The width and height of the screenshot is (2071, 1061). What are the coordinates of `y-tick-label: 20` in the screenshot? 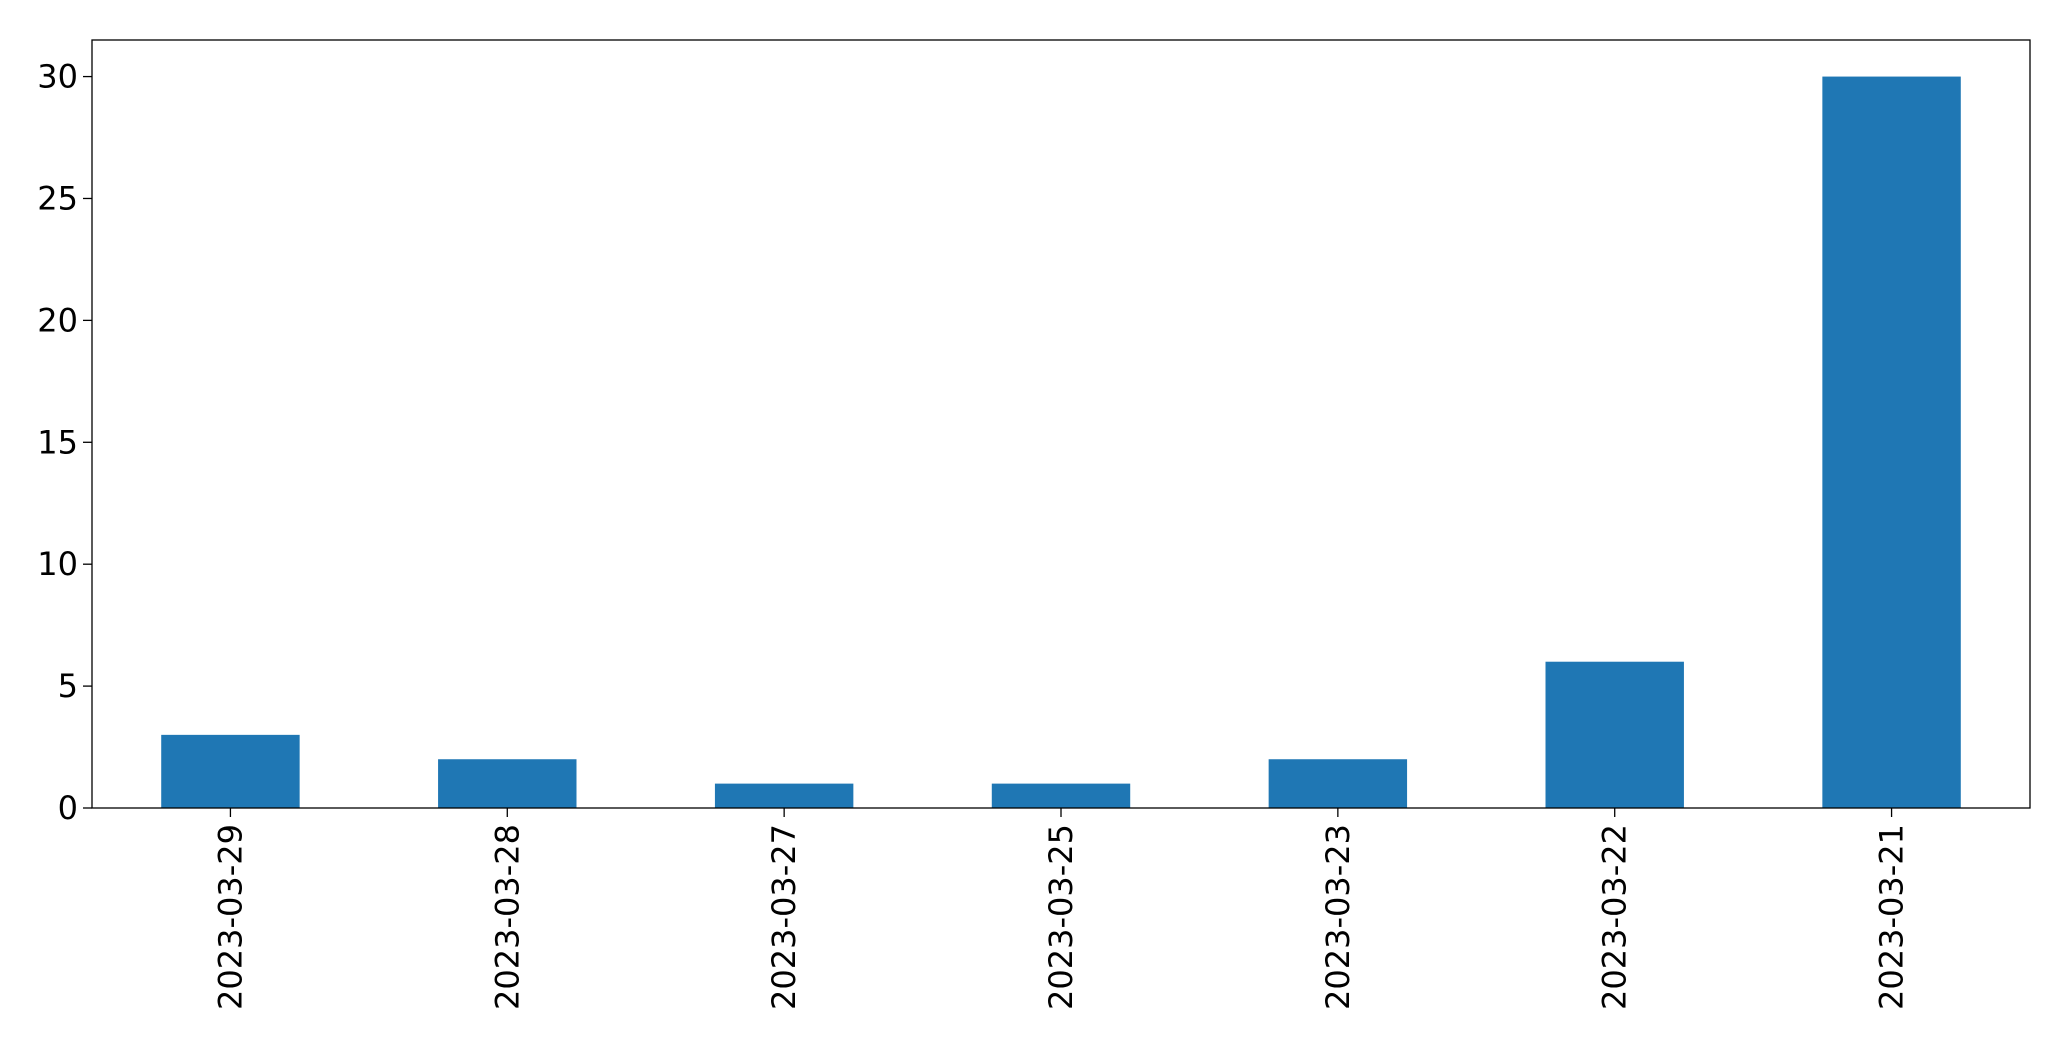 It's located at (57, 320).